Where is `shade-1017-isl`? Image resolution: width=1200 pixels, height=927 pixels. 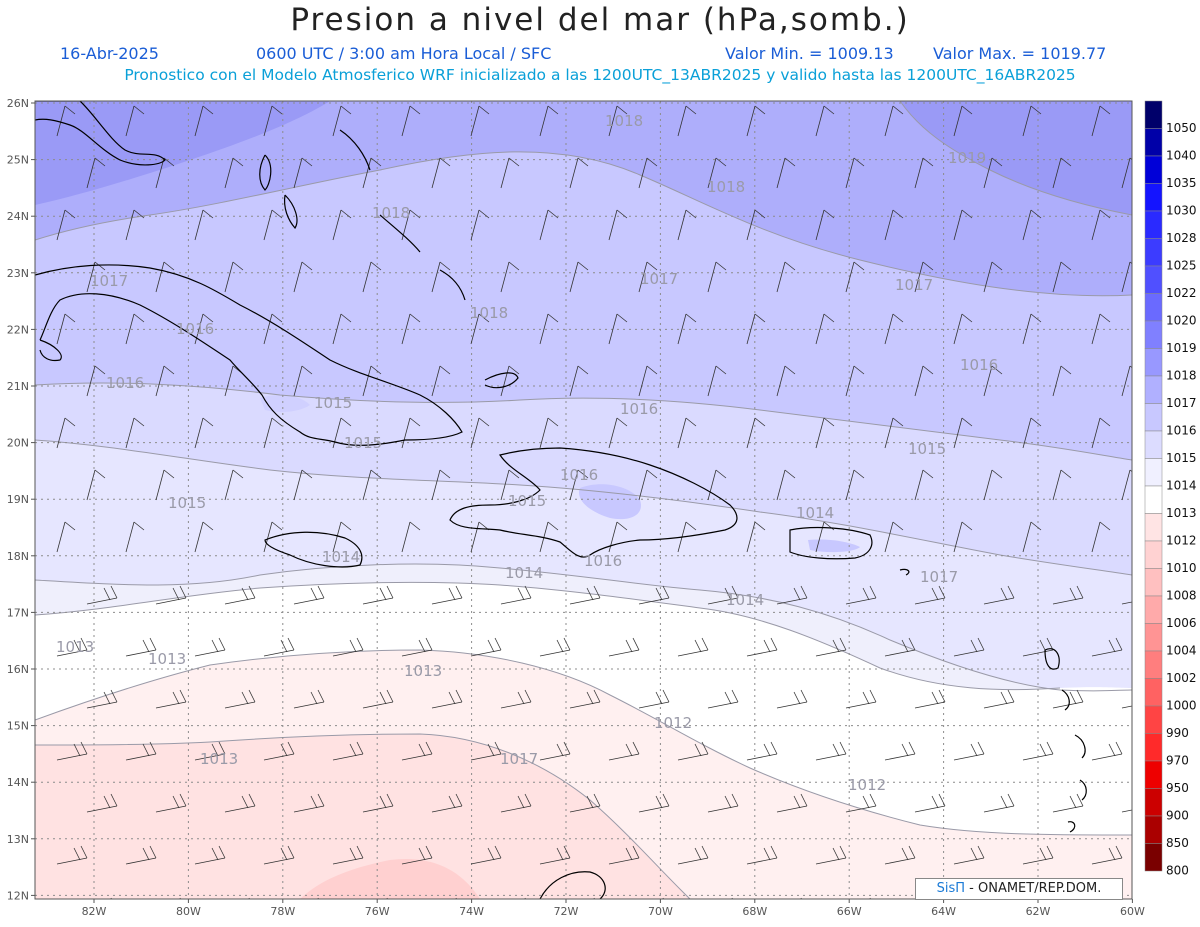
shade-1017-isl is located at coordinates (285, 403).